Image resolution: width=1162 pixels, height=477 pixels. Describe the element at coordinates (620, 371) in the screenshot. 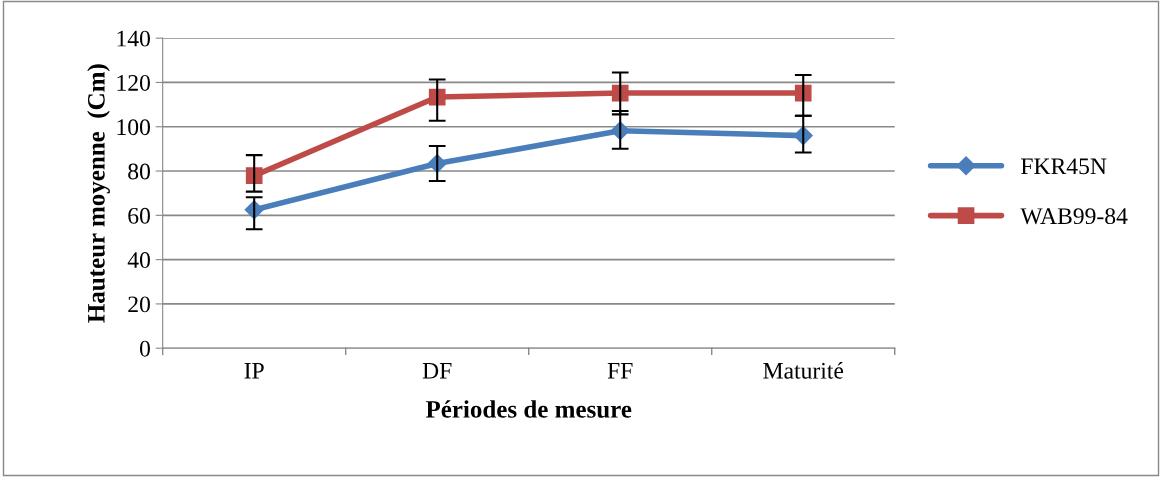

I see `x-tick-label: FF` at that location.